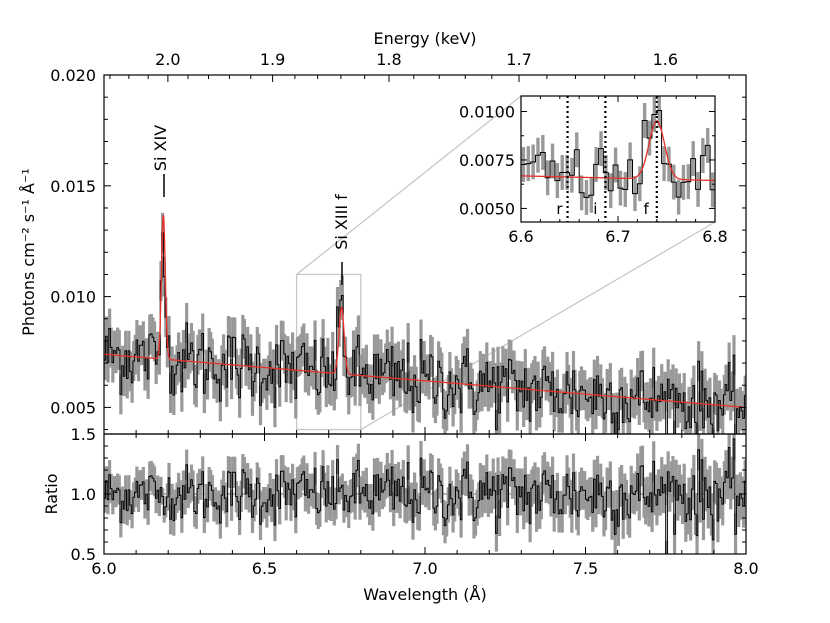  I want to click on ratio-data-steps, so click(425, 496).